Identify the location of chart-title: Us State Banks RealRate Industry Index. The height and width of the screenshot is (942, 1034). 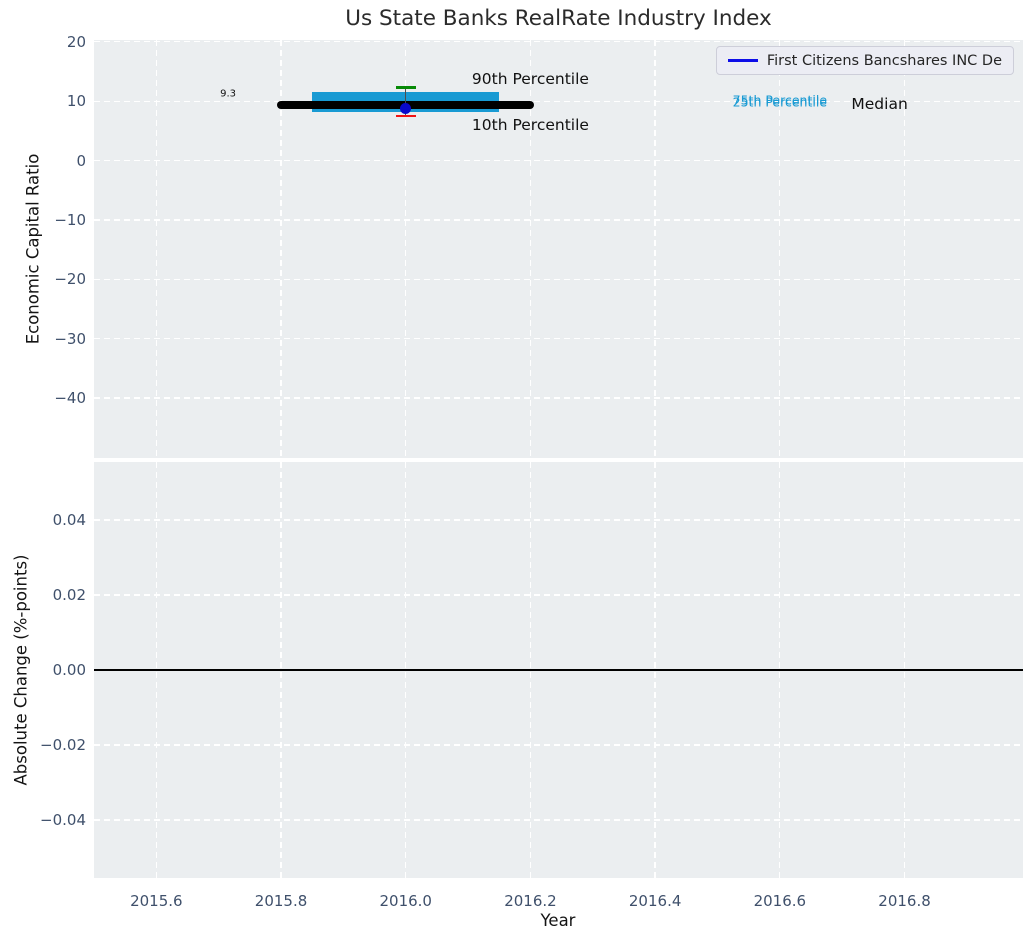
(558, 18).